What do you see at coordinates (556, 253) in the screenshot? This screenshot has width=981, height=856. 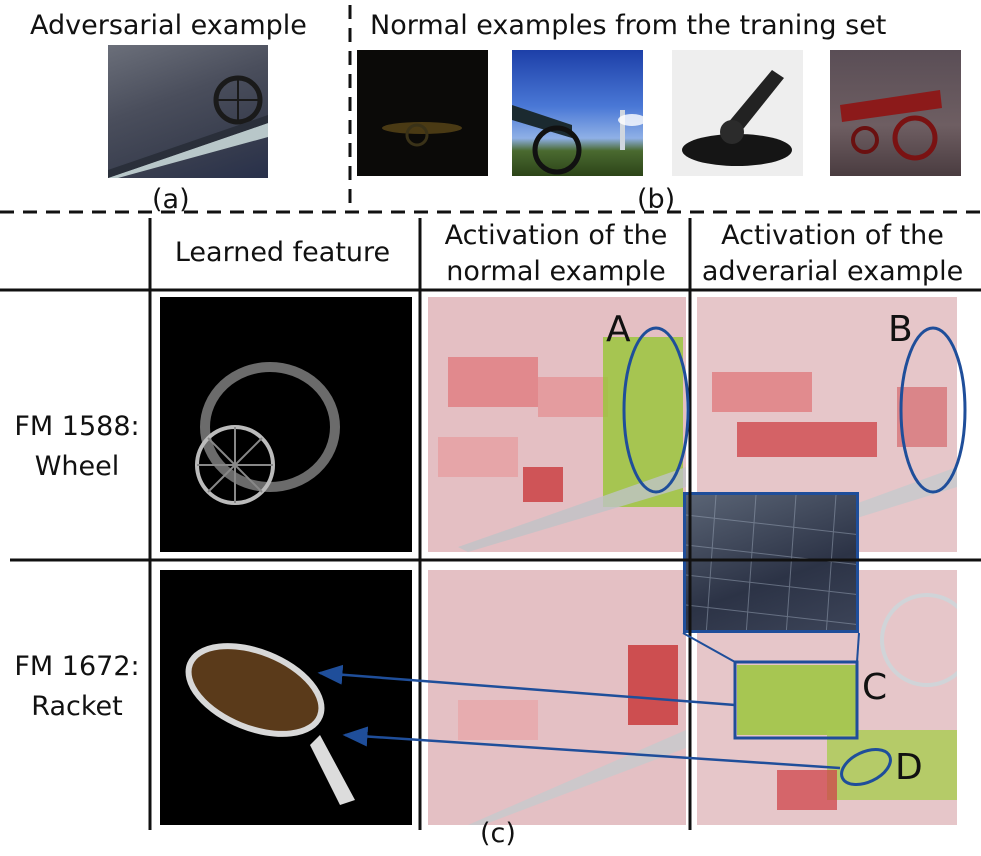 I see `header-normal-activation: Activation of the normal example` at bounding box center [556, 253].